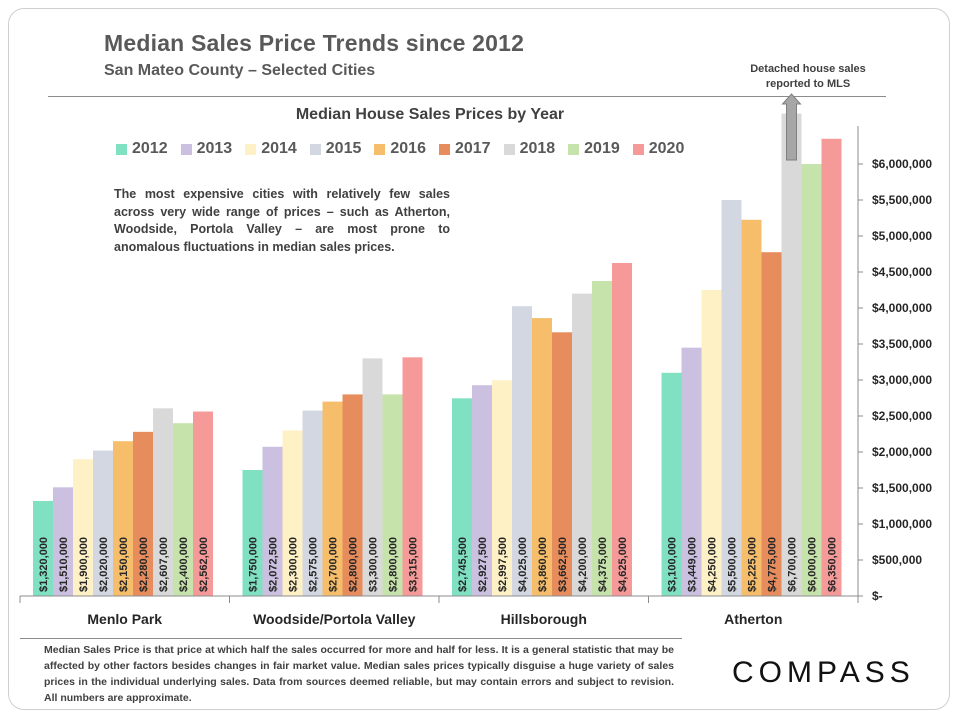 This screenshot has width=960, height=720. What do you see at coordinates (666, 148) in the screenshot?
I see `legend-label: 2020` at bounding box center [666, 148].